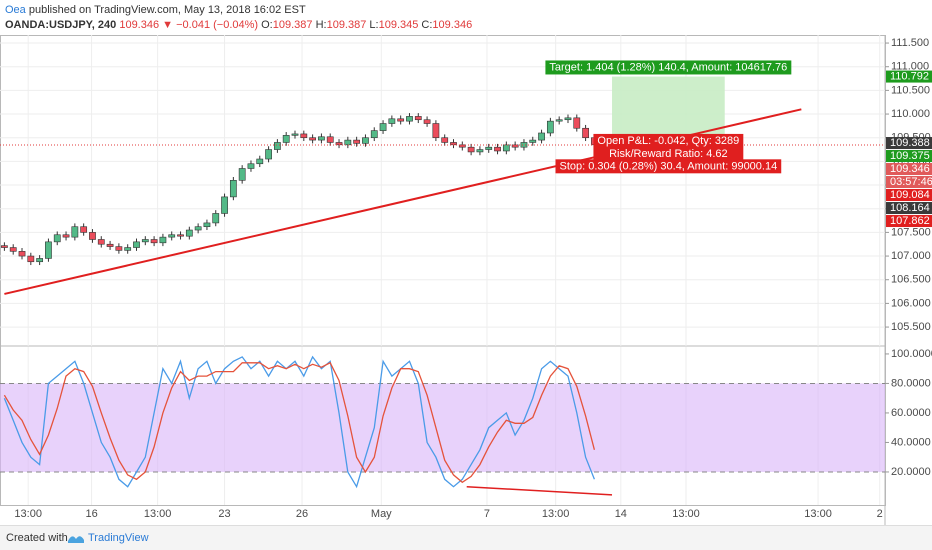 Image resolution: width=932 pixels, height=550 pixels. Describe the element at coordinates (61, 25) in the screenshot. I see `symbol: OANDA:USDJPY, 240` at that location.